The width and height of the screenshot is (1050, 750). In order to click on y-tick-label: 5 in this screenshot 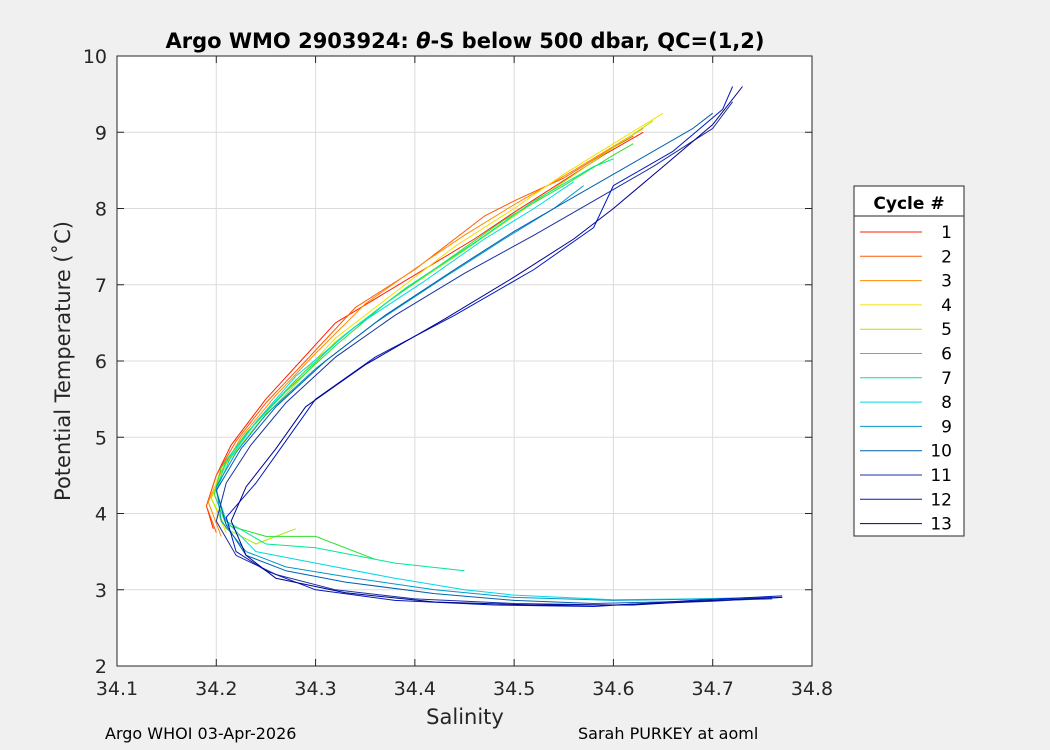, I will do `click(101, 438)`.